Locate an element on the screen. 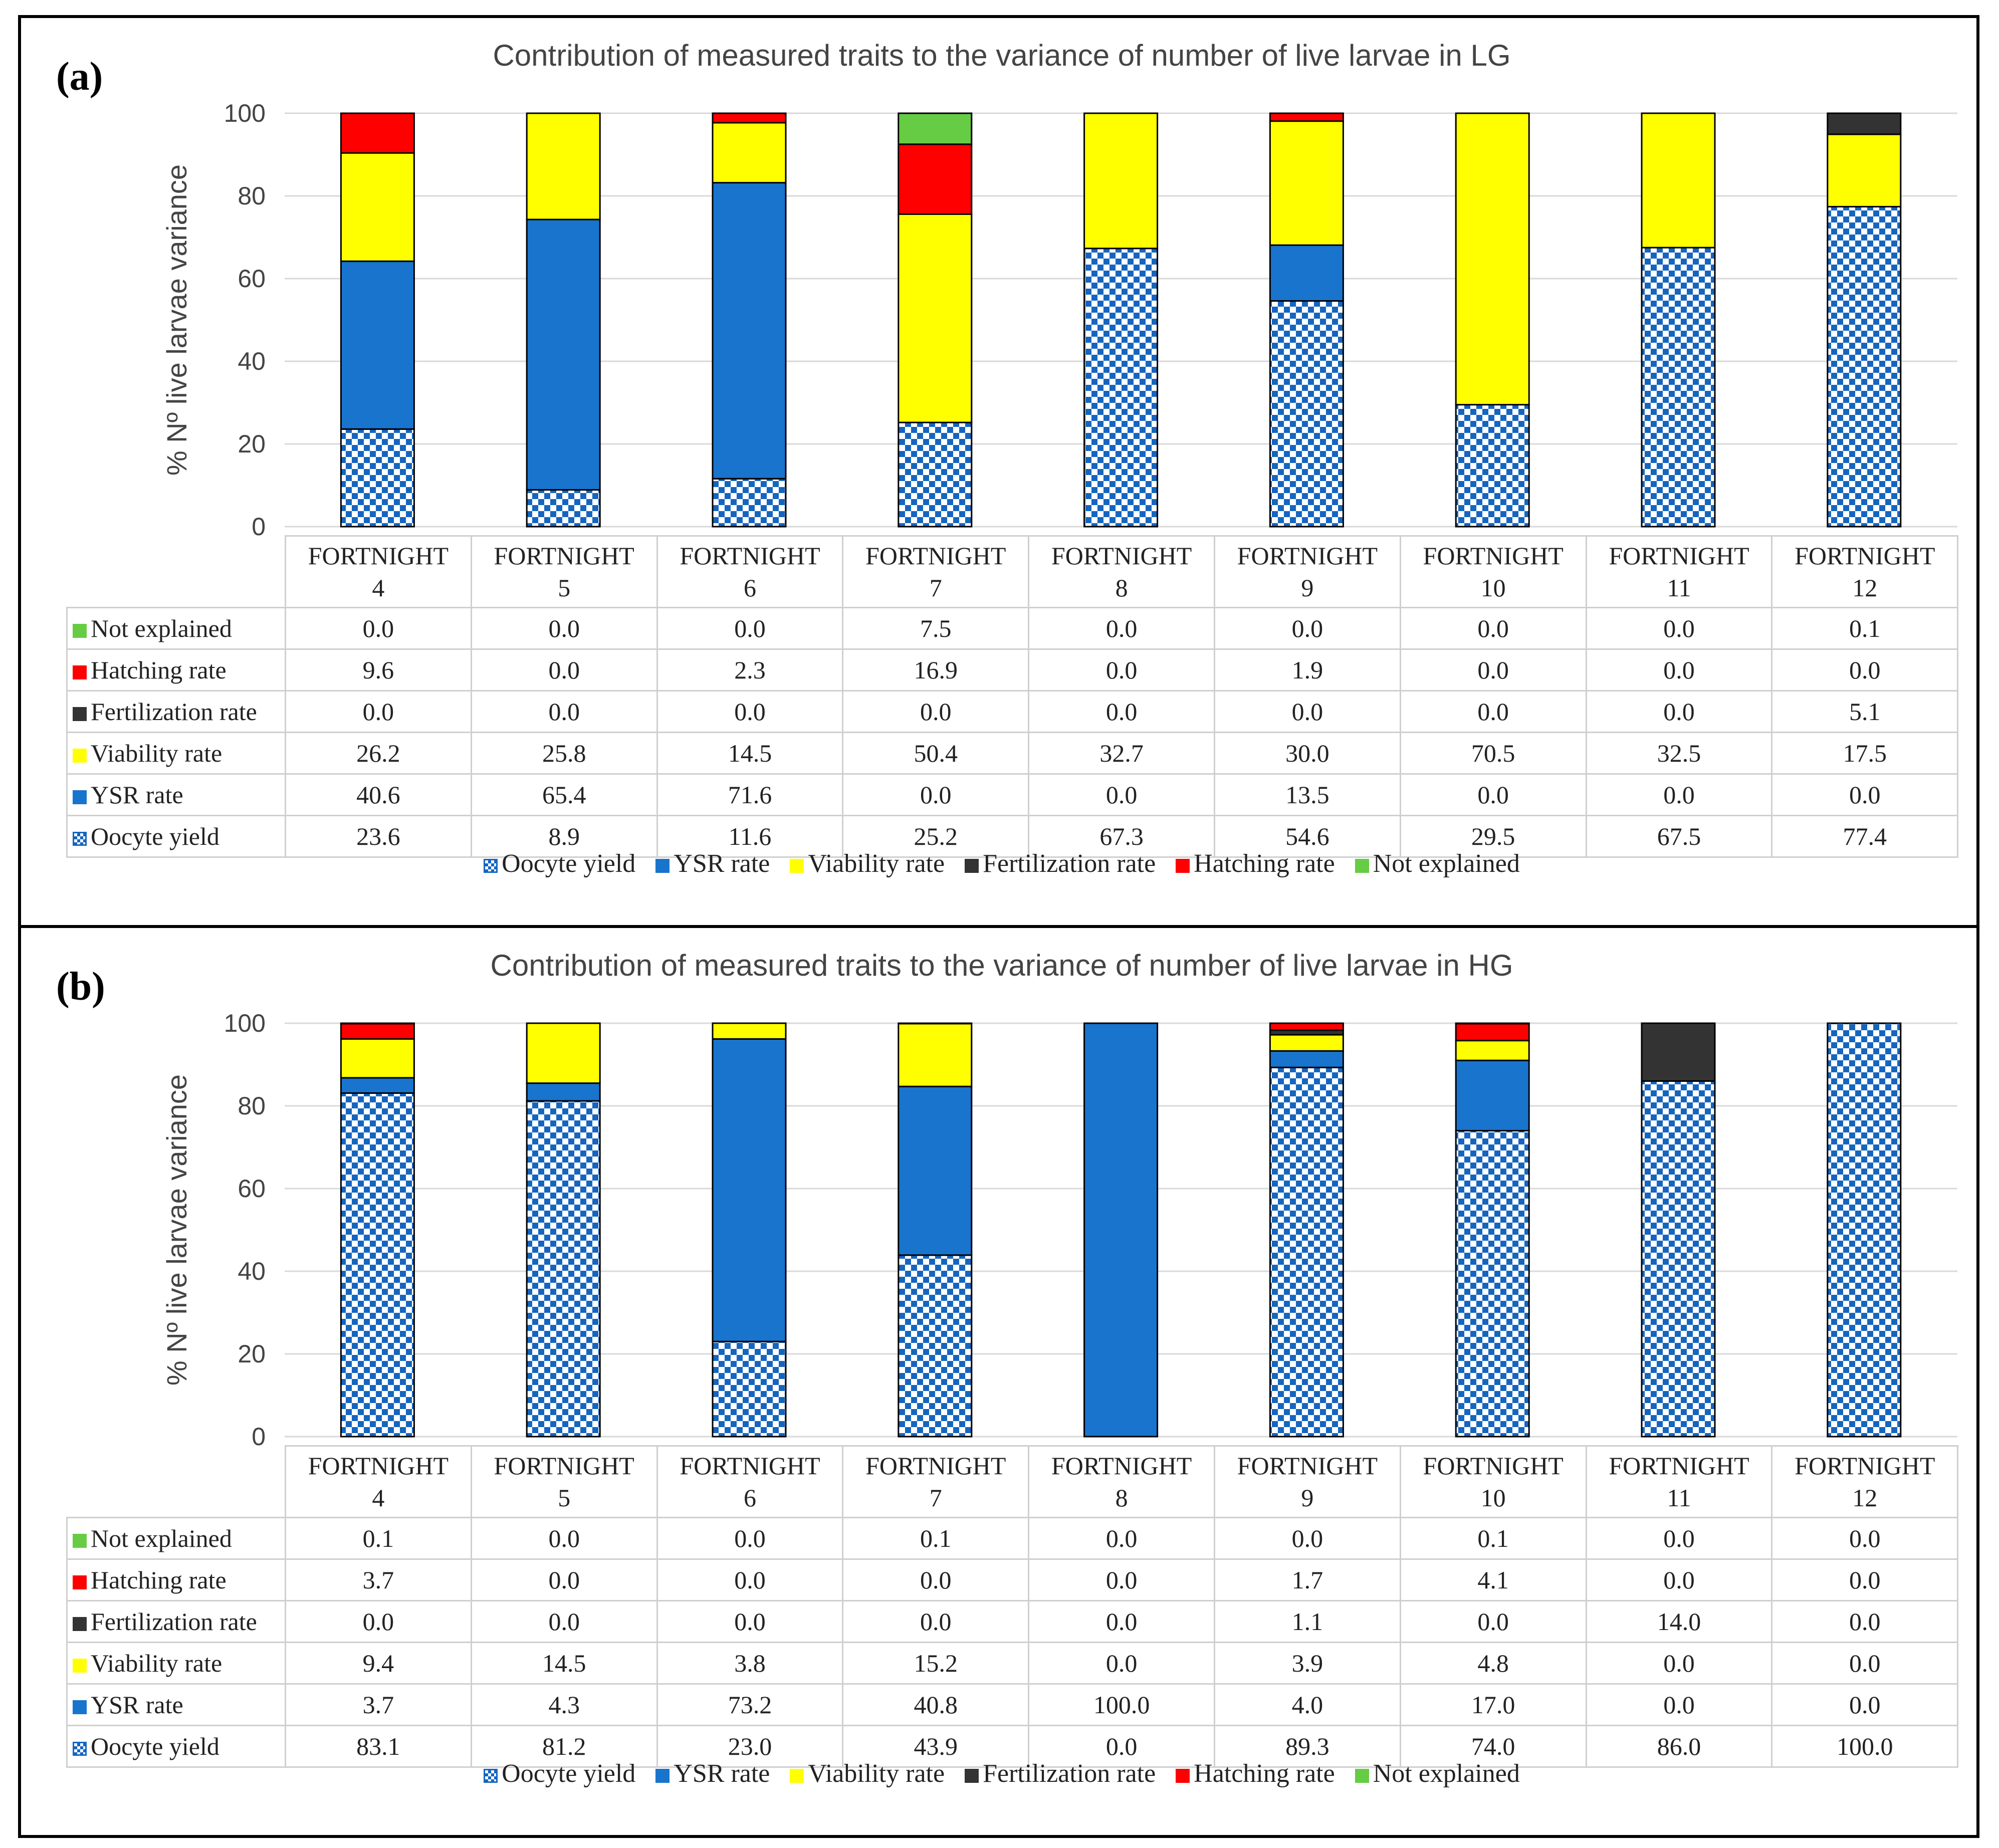 The height and width of the screenshot is (1848, 1999). legend-item: Fertilization rate is located at coordinates (1060, 863).